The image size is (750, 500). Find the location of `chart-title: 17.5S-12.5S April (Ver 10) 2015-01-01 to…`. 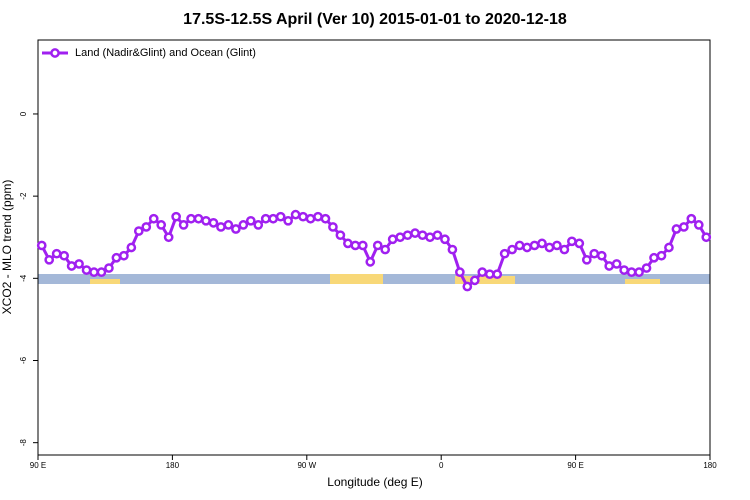

chart-title: 17.5S-12.5S April (Ver 10) 2015-01-01 to… is located at coordinates (375, 19).